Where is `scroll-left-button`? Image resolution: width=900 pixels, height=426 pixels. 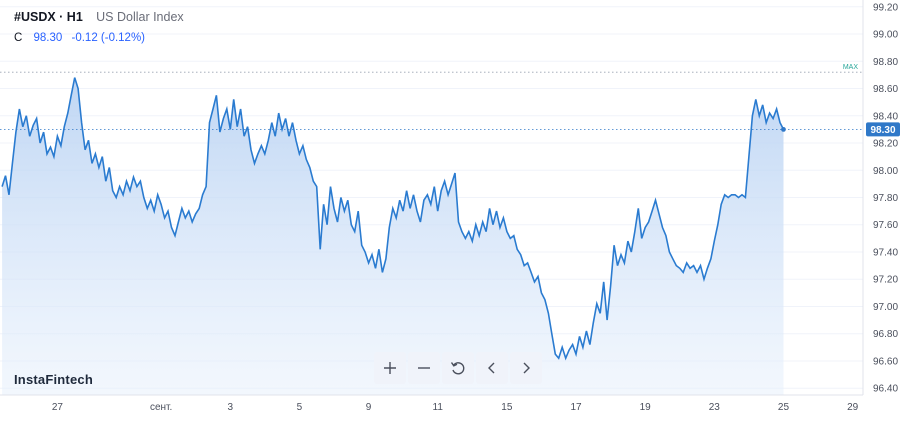
scroll-left-button is located at coordinates (492, 368).